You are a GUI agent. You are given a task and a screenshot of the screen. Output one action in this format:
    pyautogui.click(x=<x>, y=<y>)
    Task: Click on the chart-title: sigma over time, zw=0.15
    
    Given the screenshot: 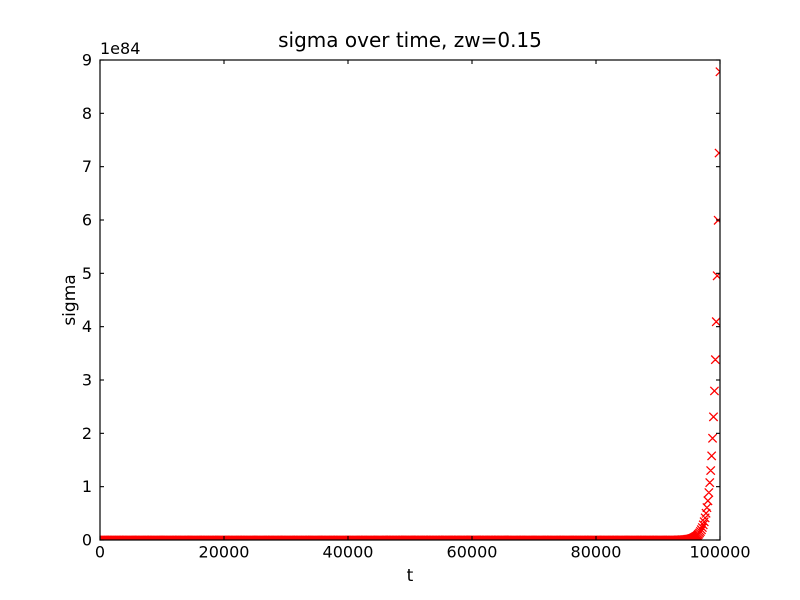 What is the action you would take?
    pyautogui.click(x=410, y=40)
    